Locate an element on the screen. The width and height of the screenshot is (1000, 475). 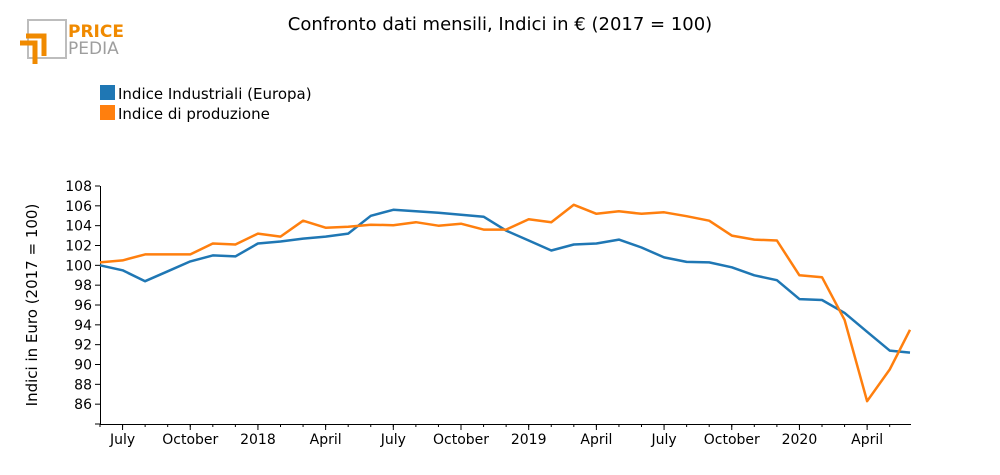
x-tick-label: 2018 is located at coordinates (258, 440).